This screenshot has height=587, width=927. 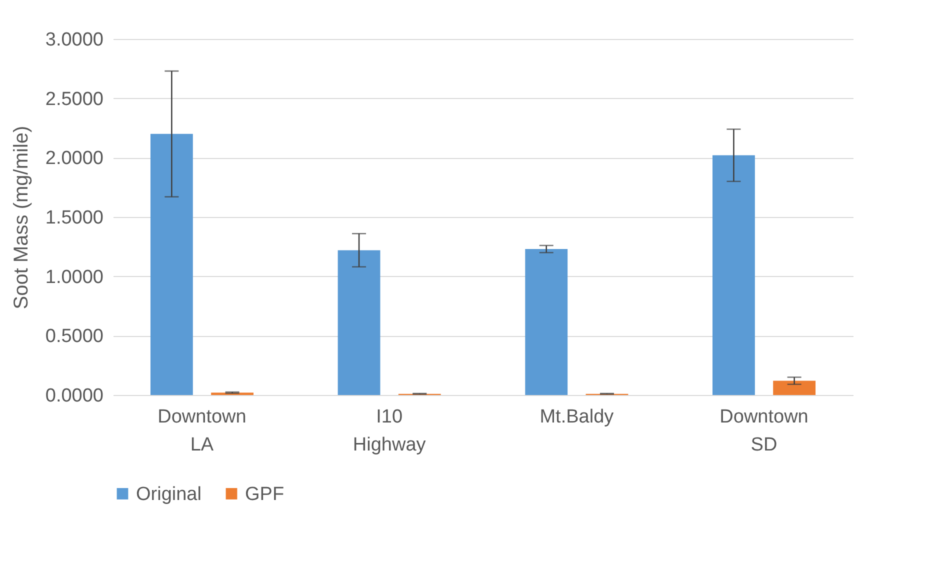 What do you see at coordinates (577, 417) in the screenshot?
I see `x-tick-label: Mt.Baldy` at bounding box center [577, 417].